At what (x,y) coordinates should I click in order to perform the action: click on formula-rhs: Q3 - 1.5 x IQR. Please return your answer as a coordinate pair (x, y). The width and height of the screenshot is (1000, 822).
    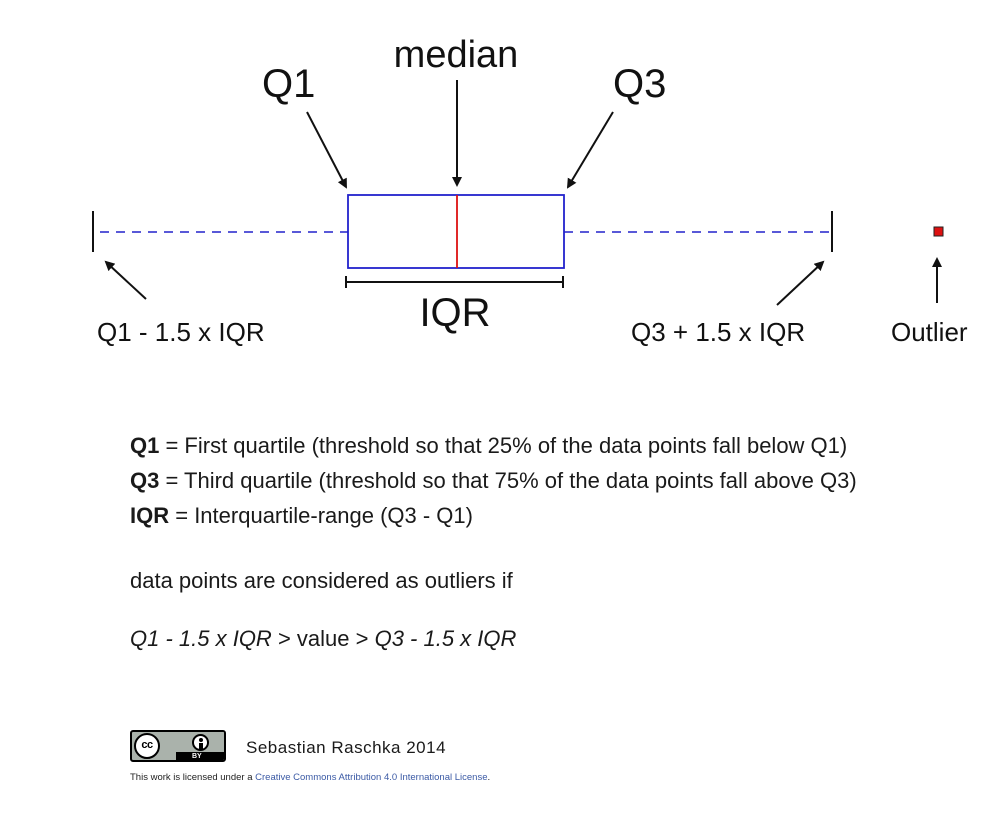
    Looking at the image, I should click on (445, 638).